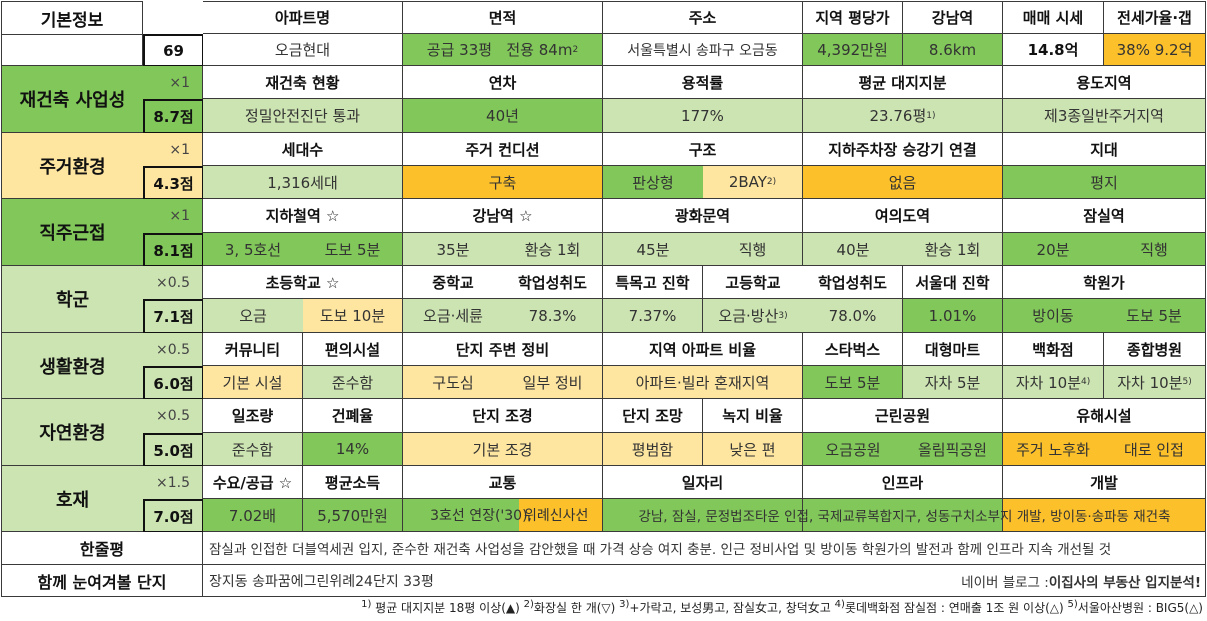 This screenshot has height=621, width=1207. Describe the element at coordinates (703, 382) in the screenshot. I see `value-apt-ratio: 아파트·빌라 혼재지역` at that location.